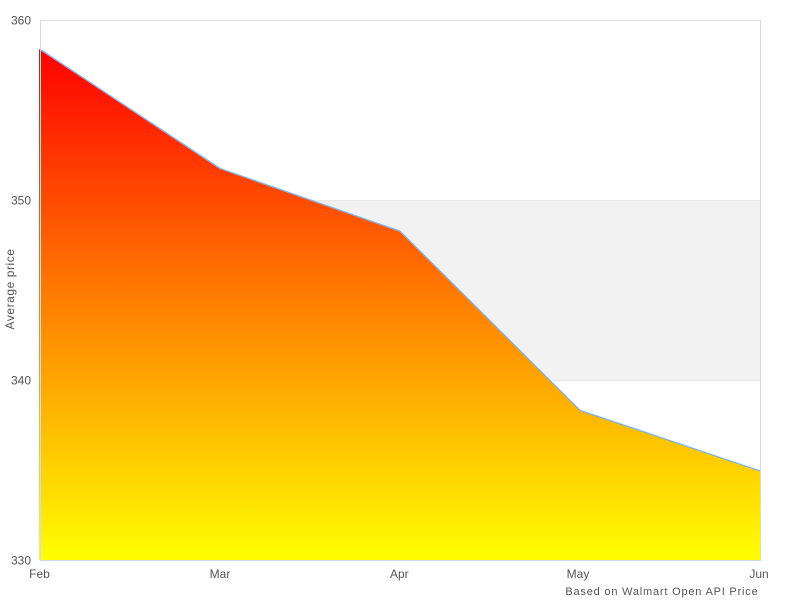 The image size is (800, 600). Describe the element at coordinates (21, 561) in the screenshot. I see `svg-text: 330` at that location.